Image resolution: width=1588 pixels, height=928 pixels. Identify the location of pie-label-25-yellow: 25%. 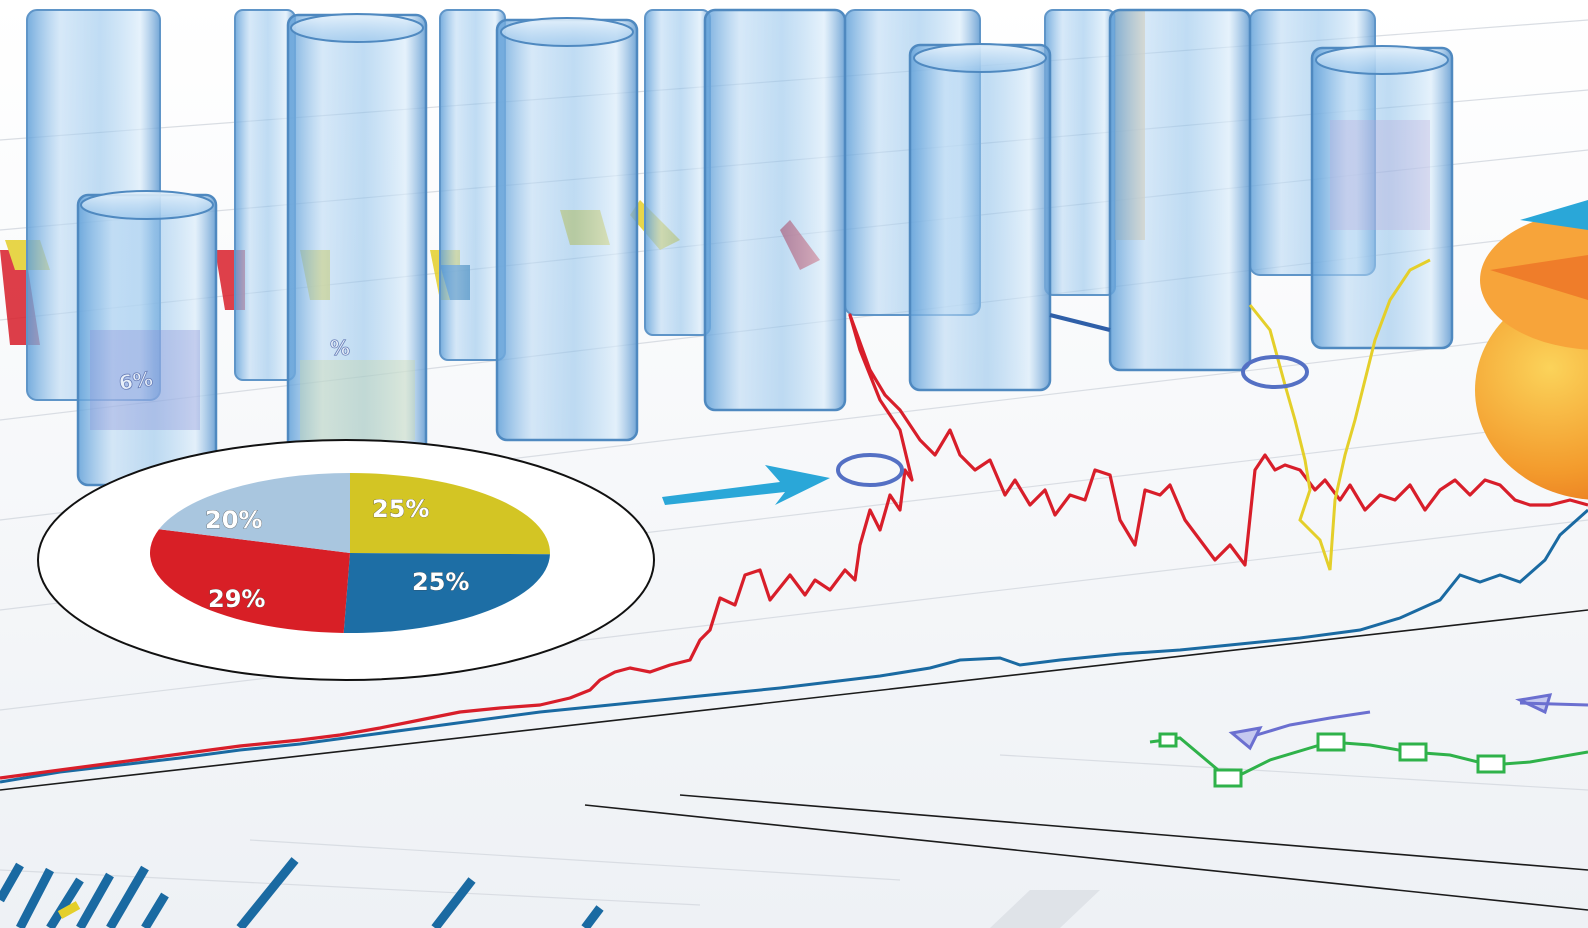
(400, 509).